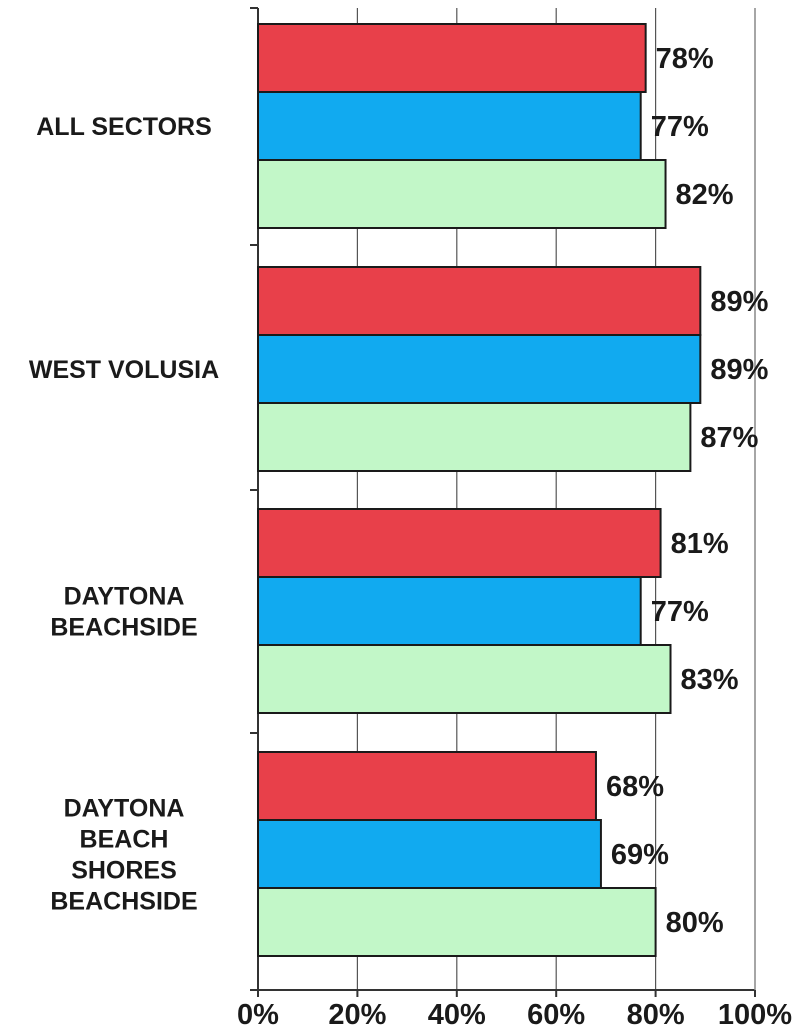  What do you see at coordinates (449, 611) in the screenshot?
I see `bar-cat2-series1` at bounding box center [449, 611].